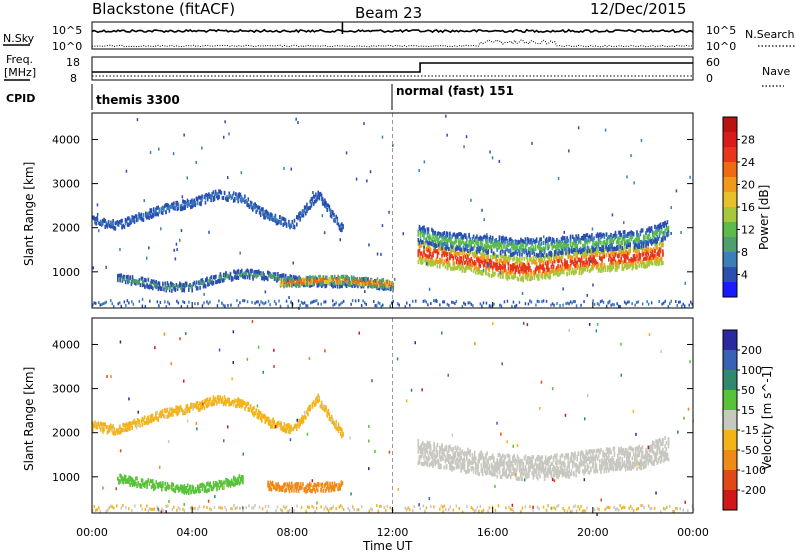 The image size is (800, 554). I want to click on nsky-label: N.Sky, so click(19, 38).